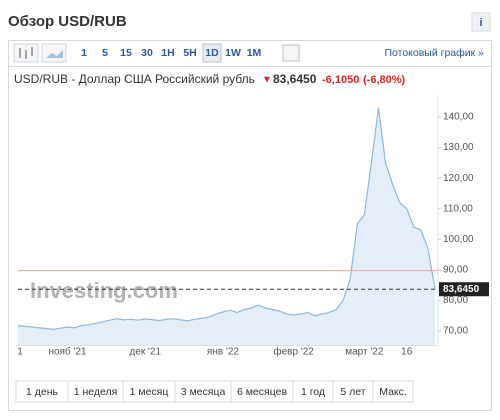 The width and height of the screenshot is (500, 420). What do you see at coordinates (458, 208) in the screenshot?
I see `y-tick-label: 110,00` at bounding box center [458, 208].